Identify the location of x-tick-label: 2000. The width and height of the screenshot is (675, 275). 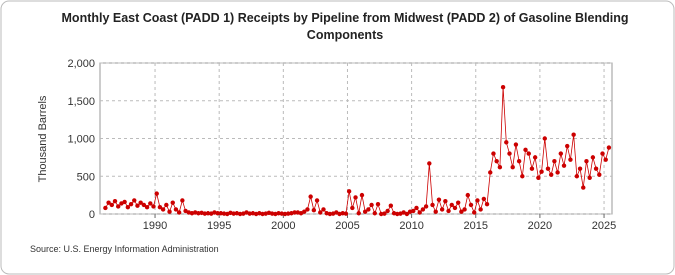
(283, 226).